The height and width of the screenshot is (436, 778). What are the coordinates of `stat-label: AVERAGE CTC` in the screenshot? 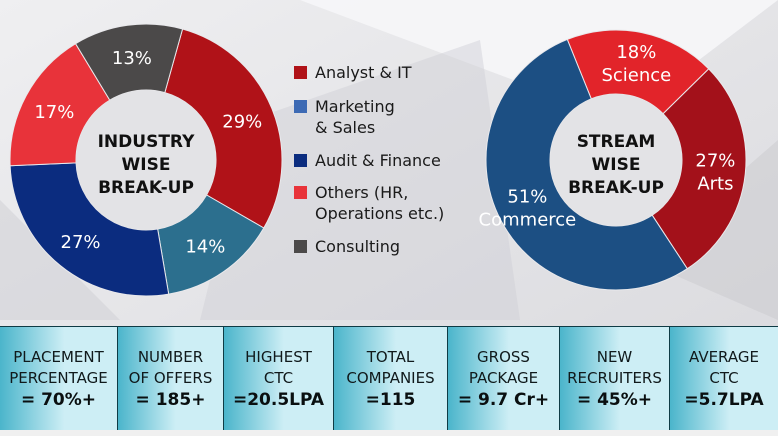 It's located at (724, 367).